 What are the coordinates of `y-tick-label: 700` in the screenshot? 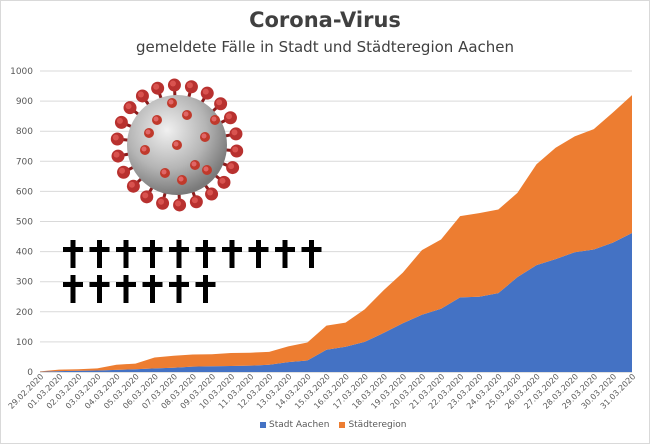 It's located at (24, 162).